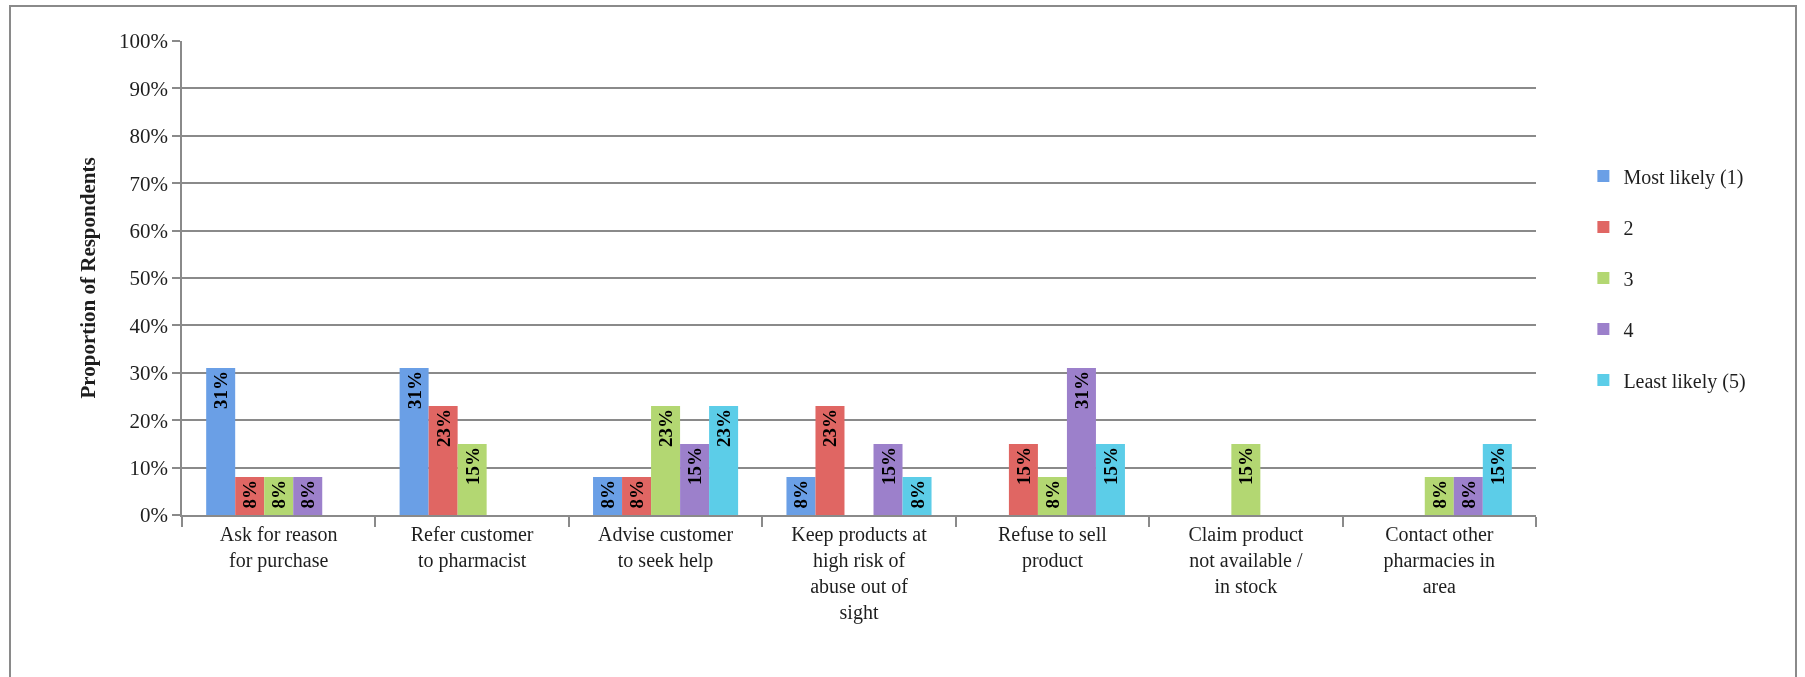 This screenshot has width=1805, height=677. I want to click on x-tick-label: Contact other pharmacies in area, so click(1439, 559).